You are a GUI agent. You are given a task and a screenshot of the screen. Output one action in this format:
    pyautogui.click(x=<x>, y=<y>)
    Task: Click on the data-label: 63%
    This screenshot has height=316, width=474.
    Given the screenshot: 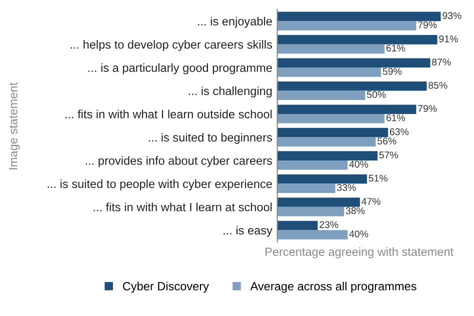 What is the action you would take?
    pyautogui.click(x=399, y=132)
    